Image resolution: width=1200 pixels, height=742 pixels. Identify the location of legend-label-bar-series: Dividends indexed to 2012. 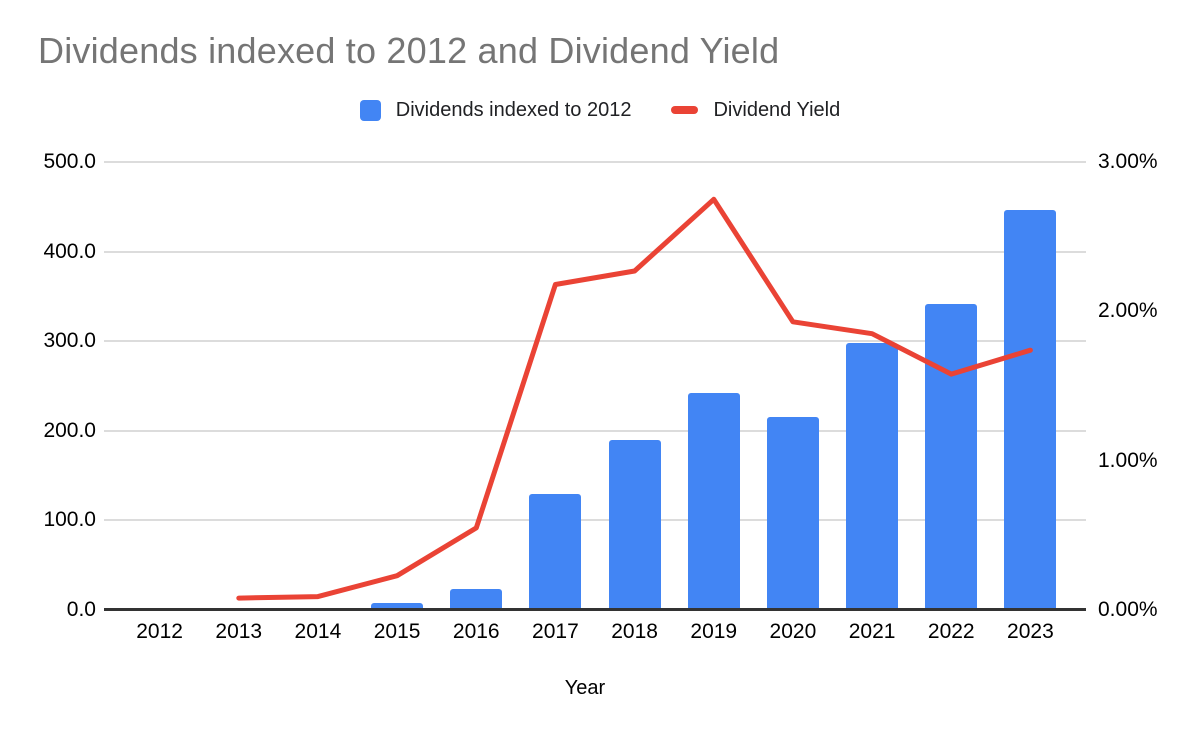
(513, 109).